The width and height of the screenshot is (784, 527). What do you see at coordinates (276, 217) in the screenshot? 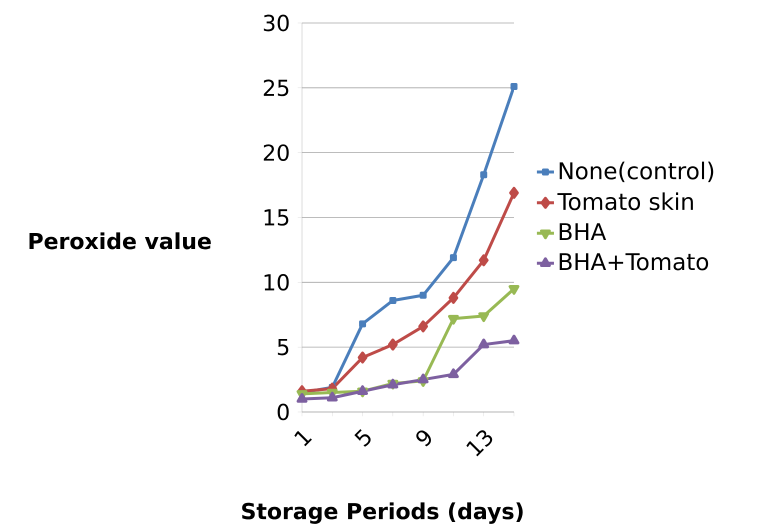
I see `y-tick-label: 15` at bounding box center [276, 217].